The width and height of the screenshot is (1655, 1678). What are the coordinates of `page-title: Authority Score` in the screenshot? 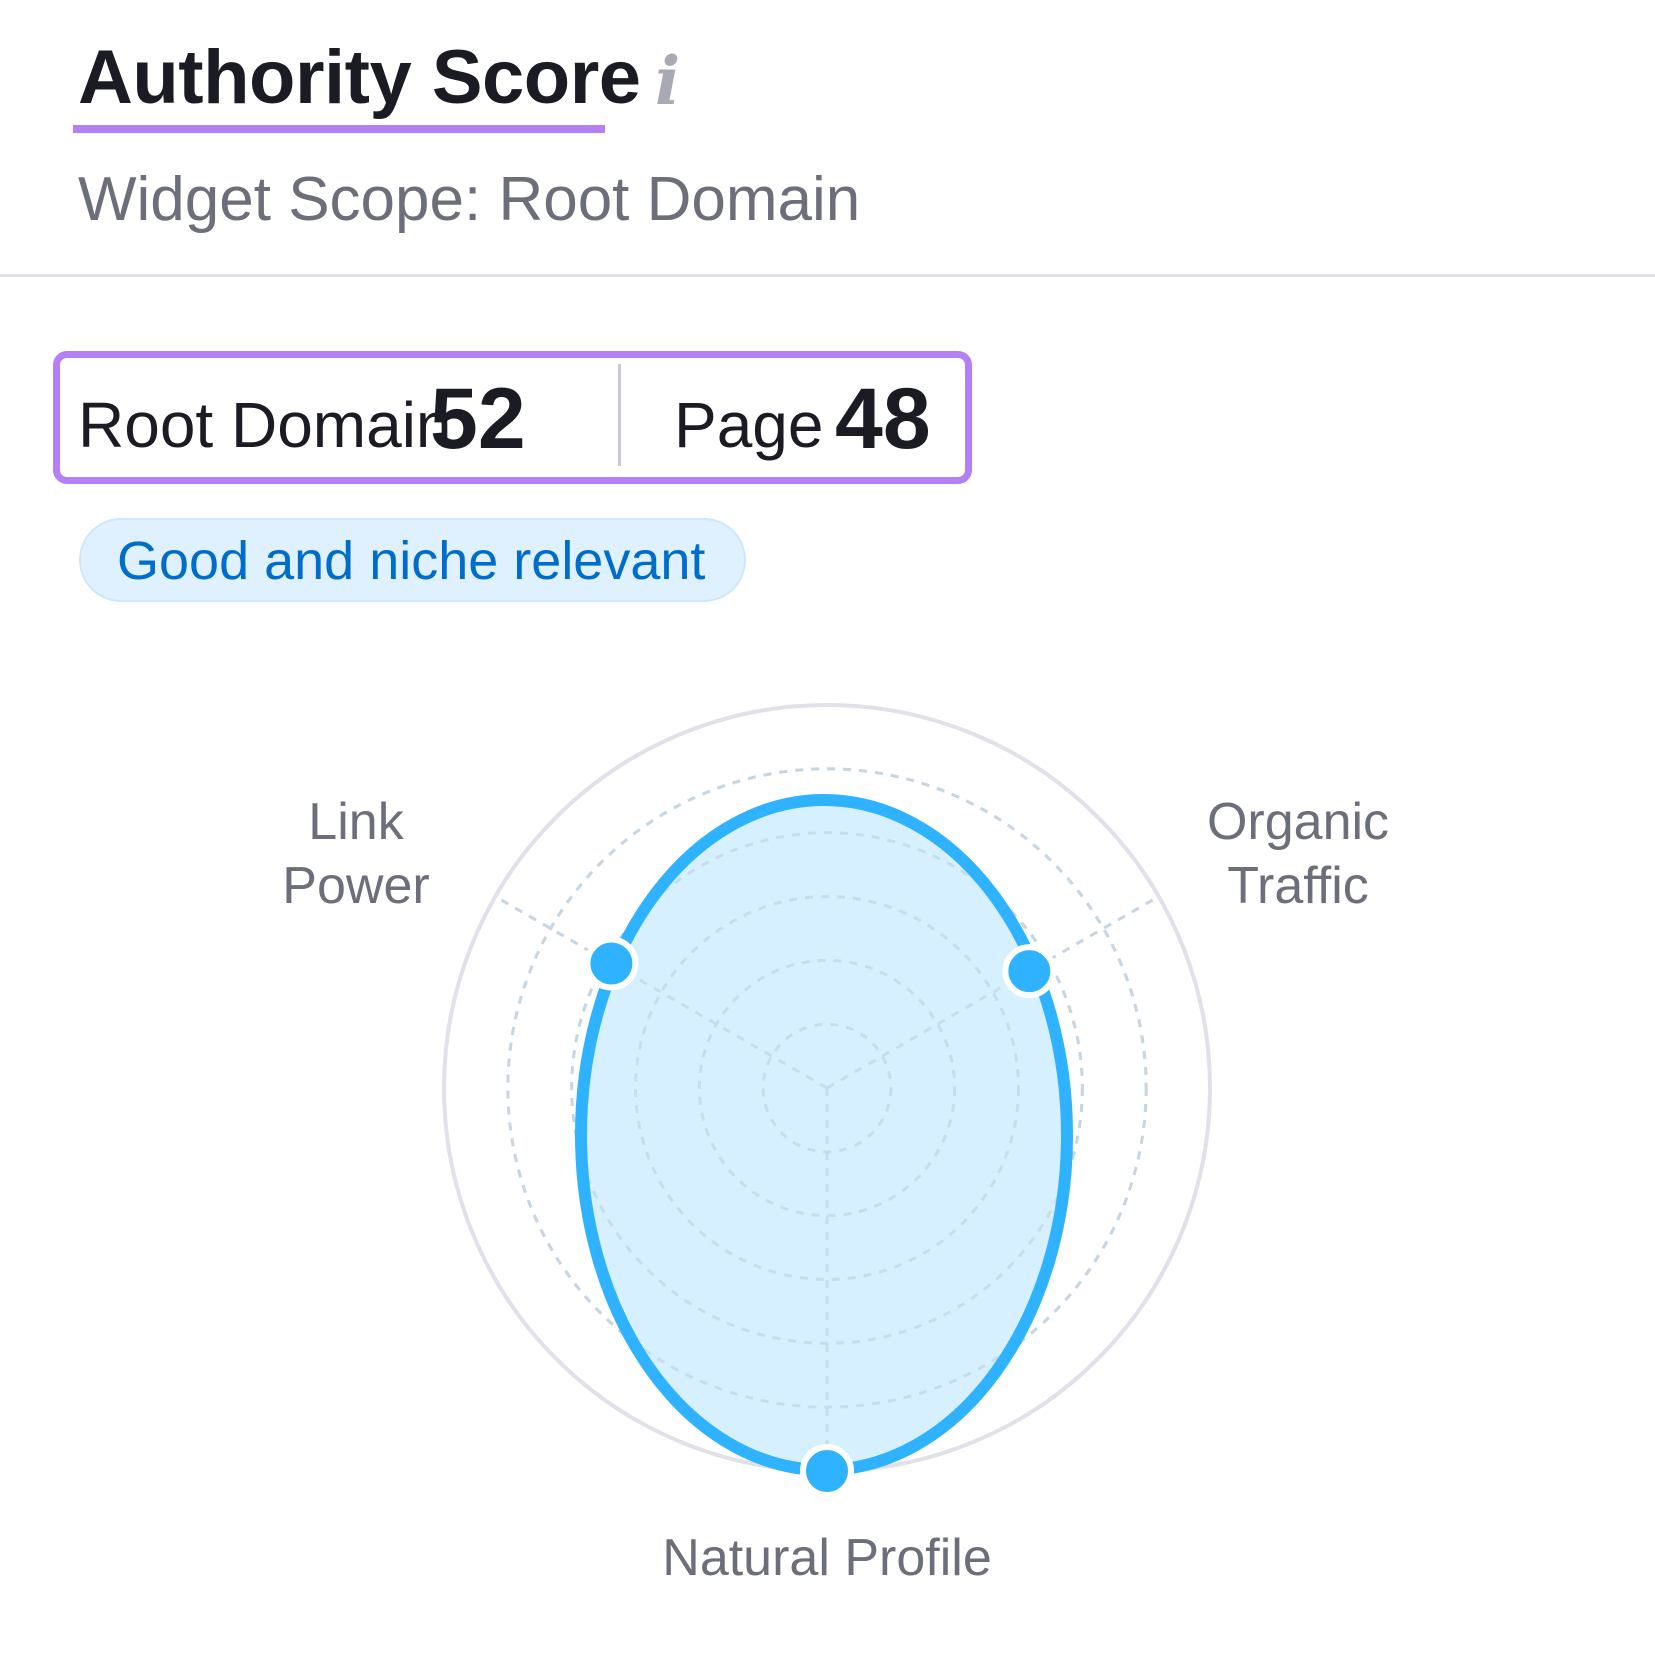 It's located at (359, 77).